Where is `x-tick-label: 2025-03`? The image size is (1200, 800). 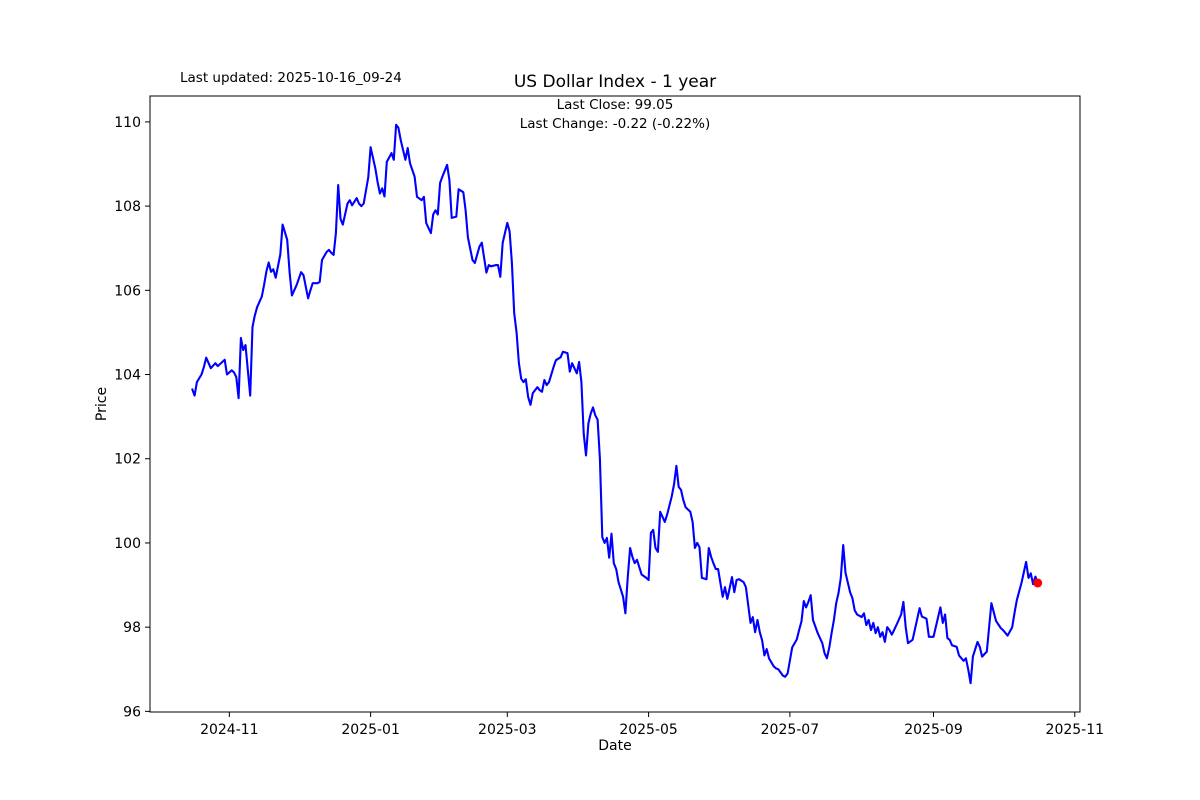 x-tick-label: 2025-03 is located at coordinates (507, 730).